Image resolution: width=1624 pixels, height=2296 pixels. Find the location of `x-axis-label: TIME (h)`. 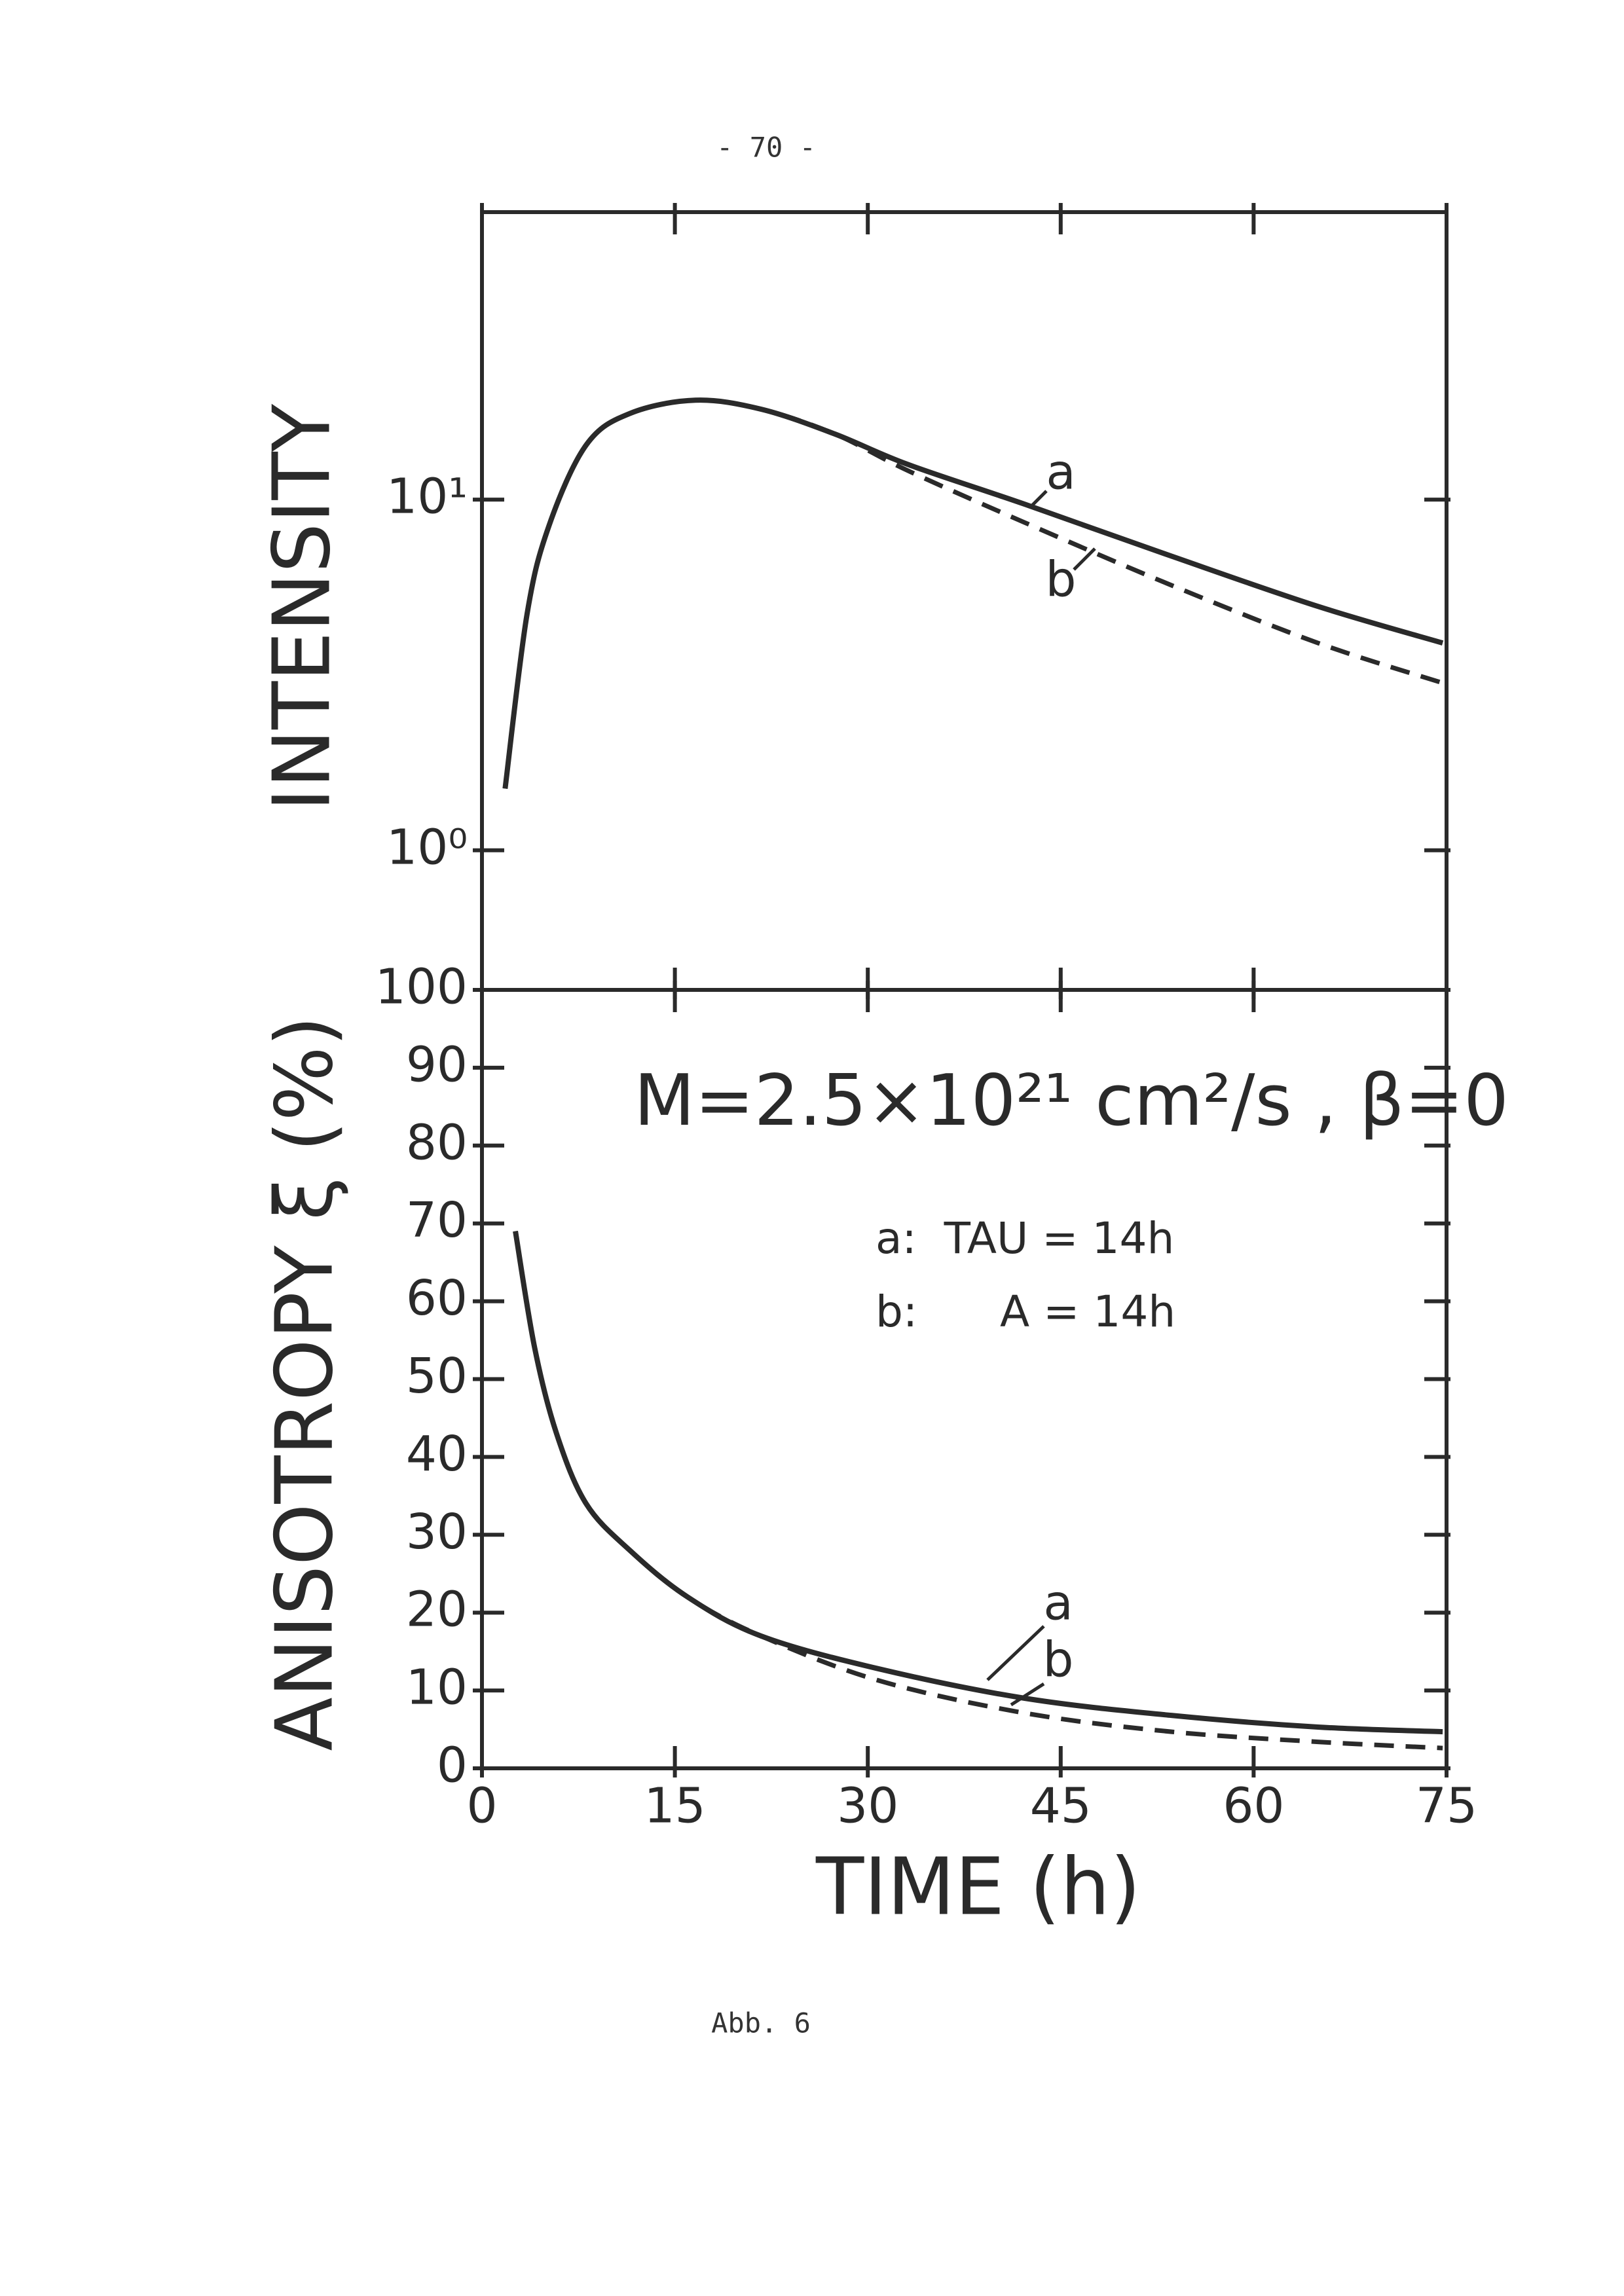

x-axis-label: TIME (h) is located at coordinates (978, 1887).